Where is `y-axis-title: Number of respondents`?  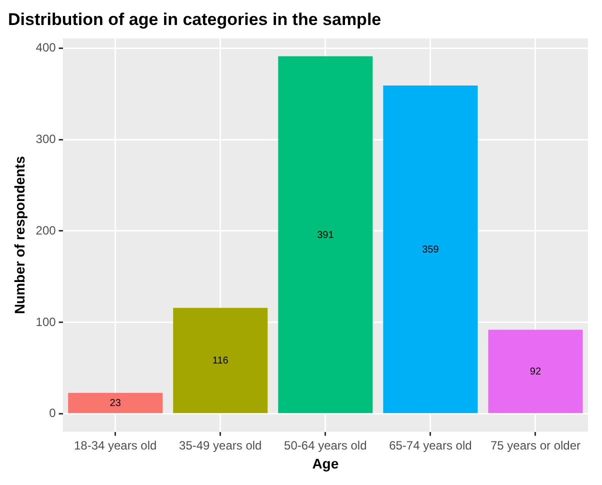
y-axis-title: Number of respondents is located at coordinates (19, 235).